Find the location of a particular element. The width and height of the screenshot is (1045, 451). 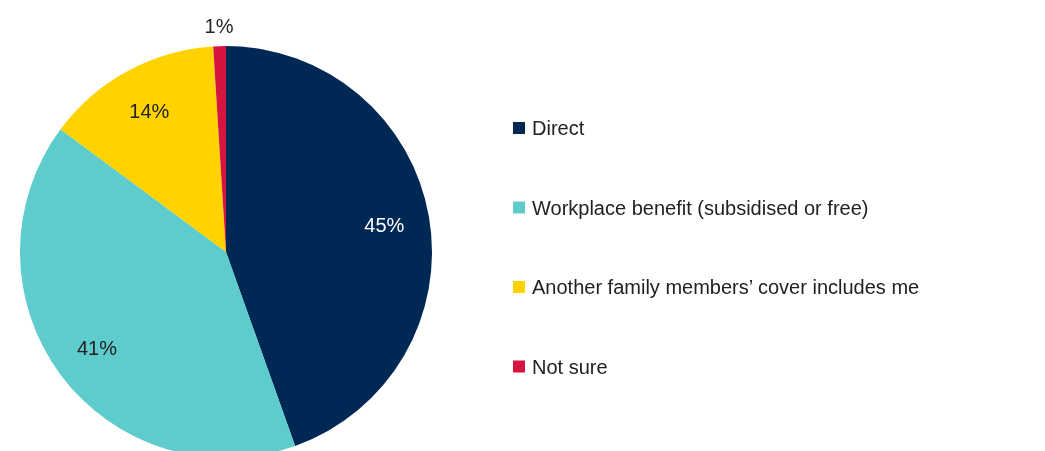

legend-label: Not sure is located at coordinates (570, 366).